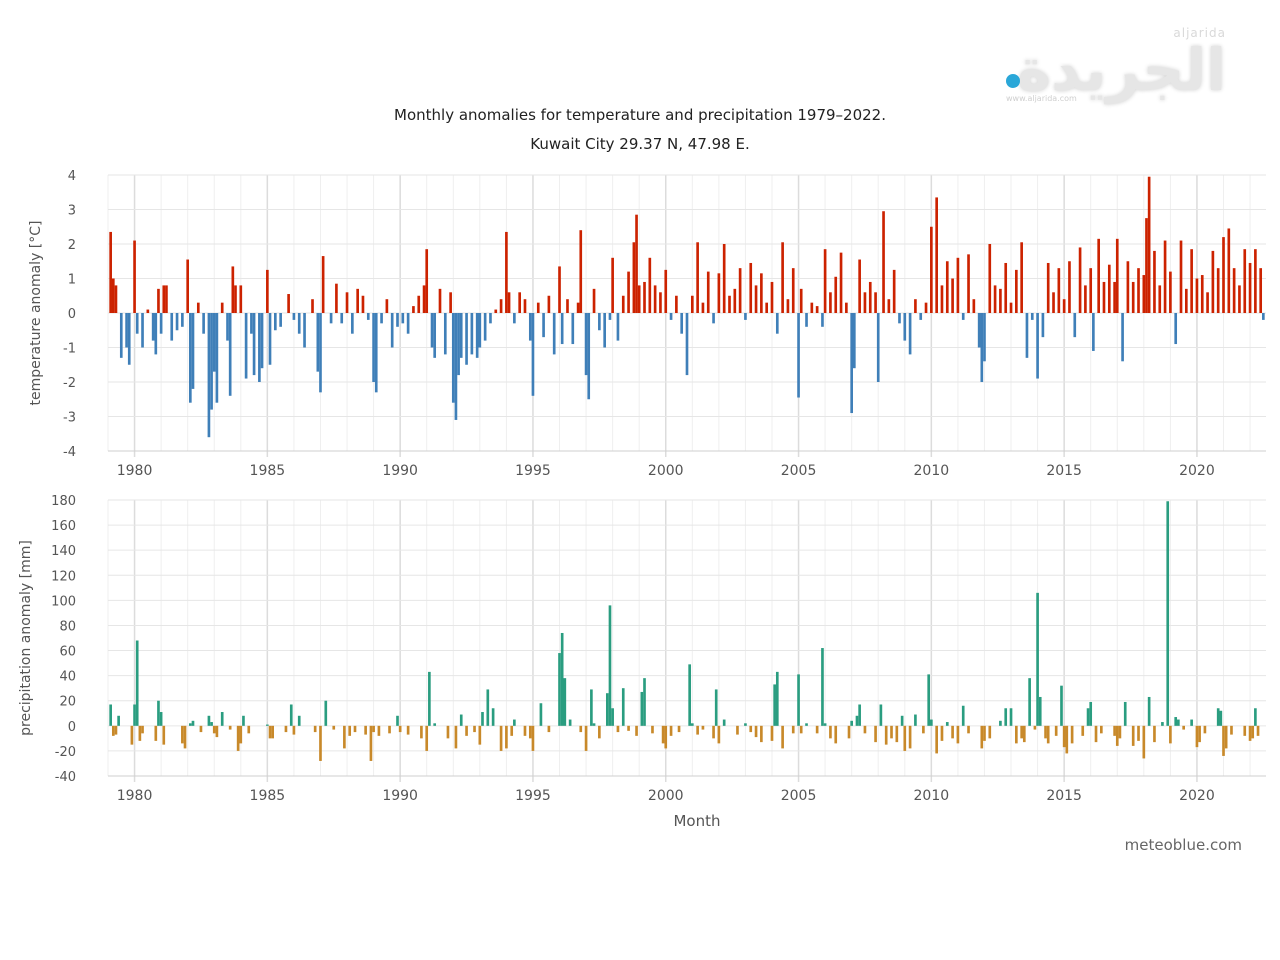 Image resolution: width=1280 pixels, height=960 pixels. I want to click on y-tick-label: -40, so click(65, 777).